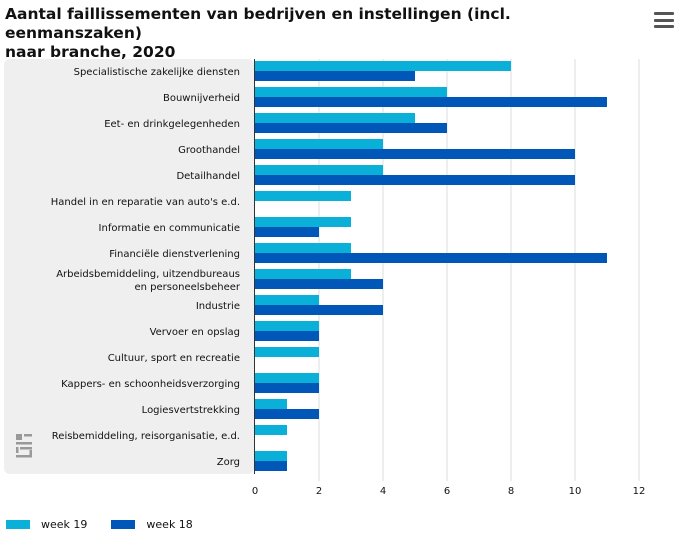 This screenshot has width=690, height=546. Describe the element at coordinates (188, 287) in the screenshot. I see `category-label-line: en personeelsbeheer` at that location.